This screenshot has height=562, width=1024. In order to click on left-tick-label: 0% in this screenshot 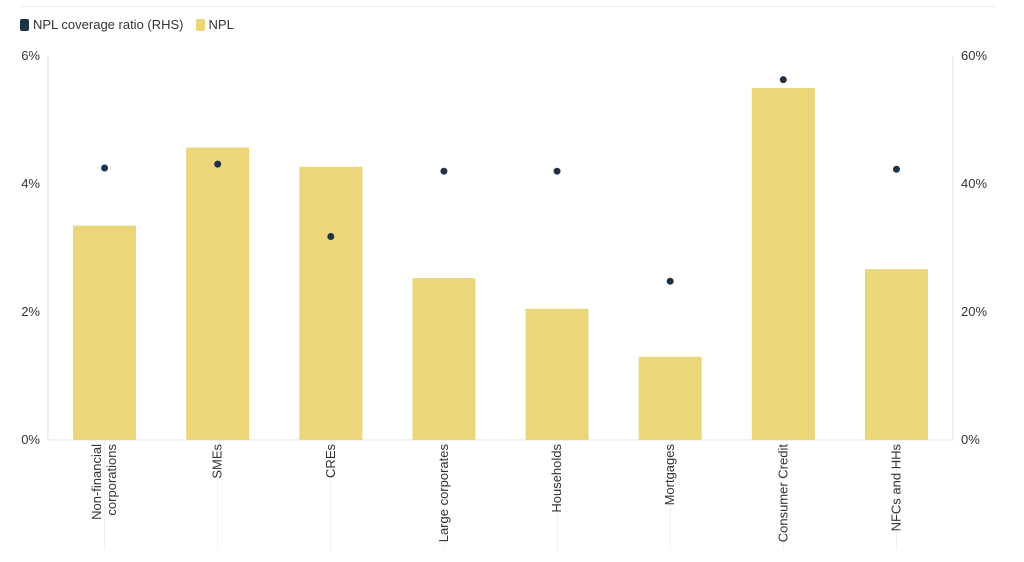, I will do `click(30, 439)`.